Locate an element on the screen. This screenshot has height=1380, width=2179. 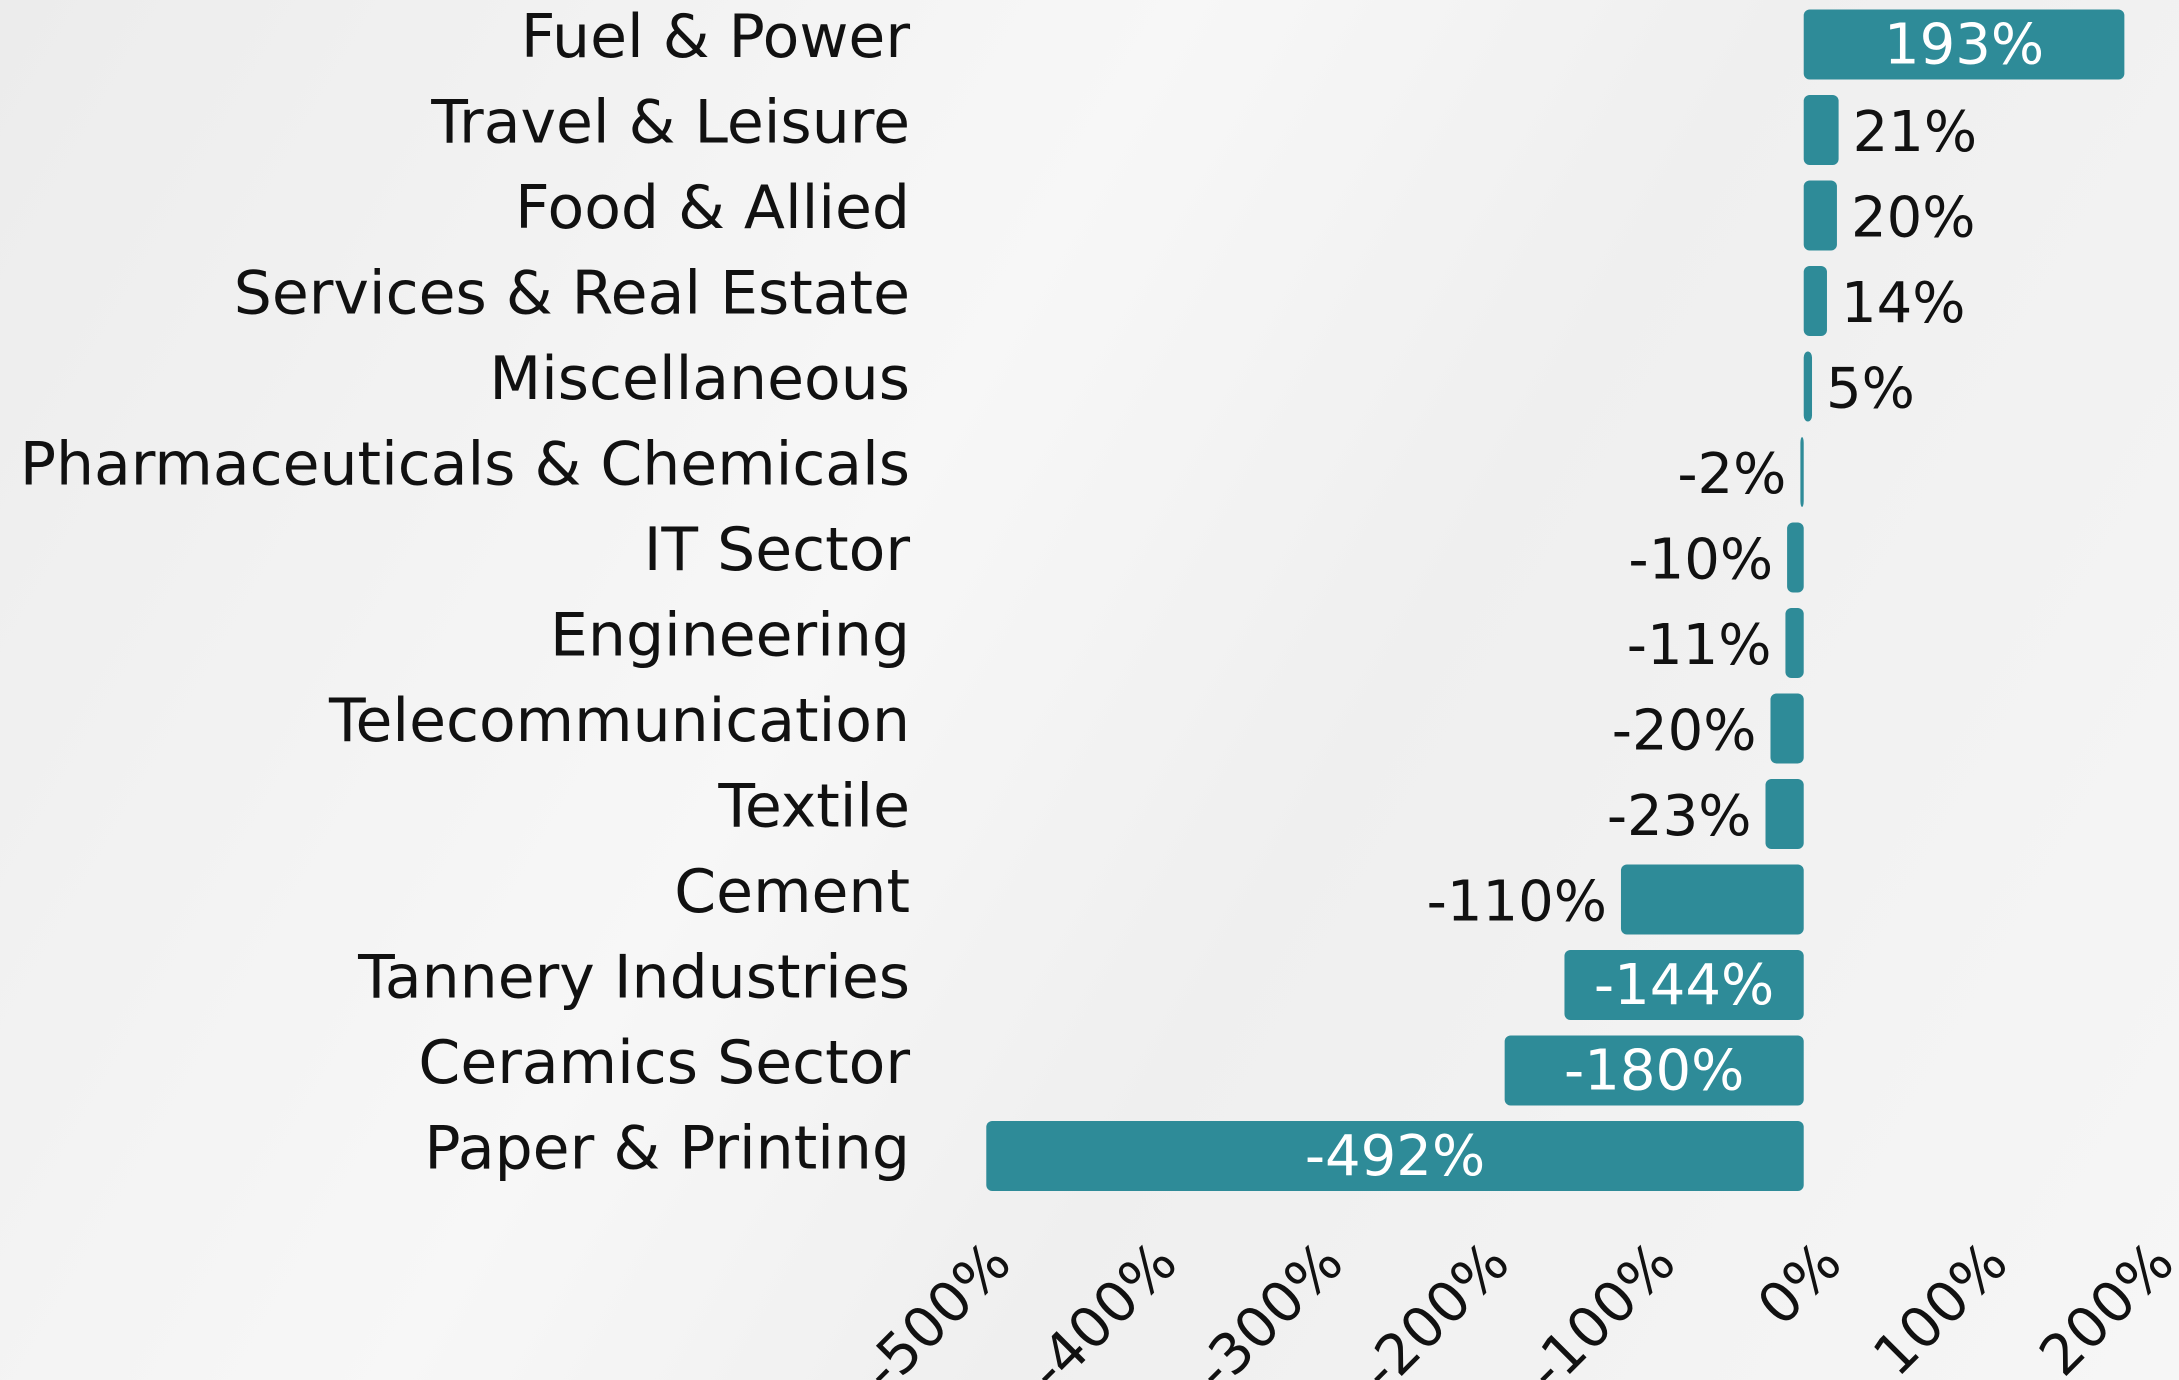
y-tick-label: Travel & Leisure is located at coordinates (670, 123).